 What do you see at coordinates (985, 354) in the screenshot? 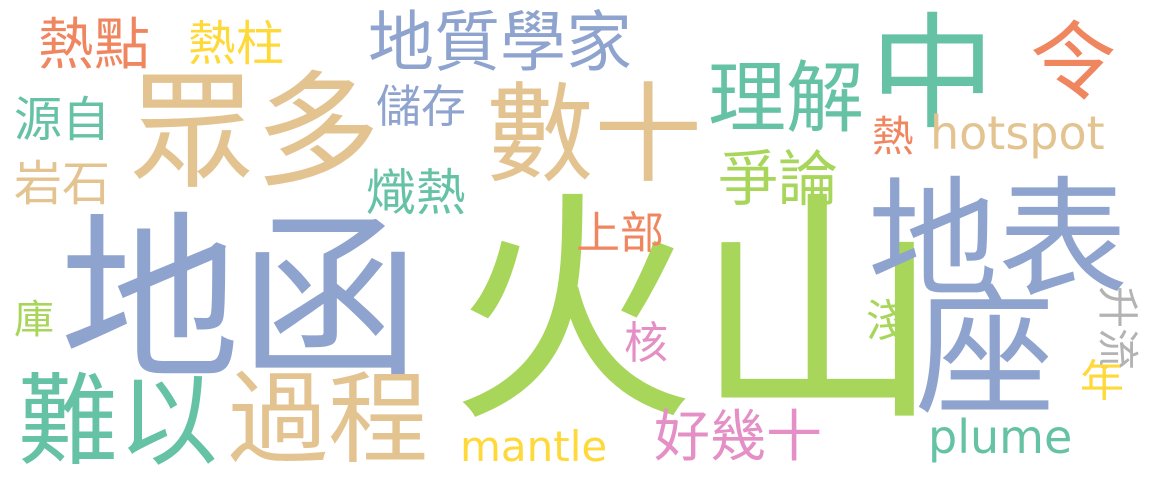
I see `word-zuo: 座` at bounding box center [985, 354].